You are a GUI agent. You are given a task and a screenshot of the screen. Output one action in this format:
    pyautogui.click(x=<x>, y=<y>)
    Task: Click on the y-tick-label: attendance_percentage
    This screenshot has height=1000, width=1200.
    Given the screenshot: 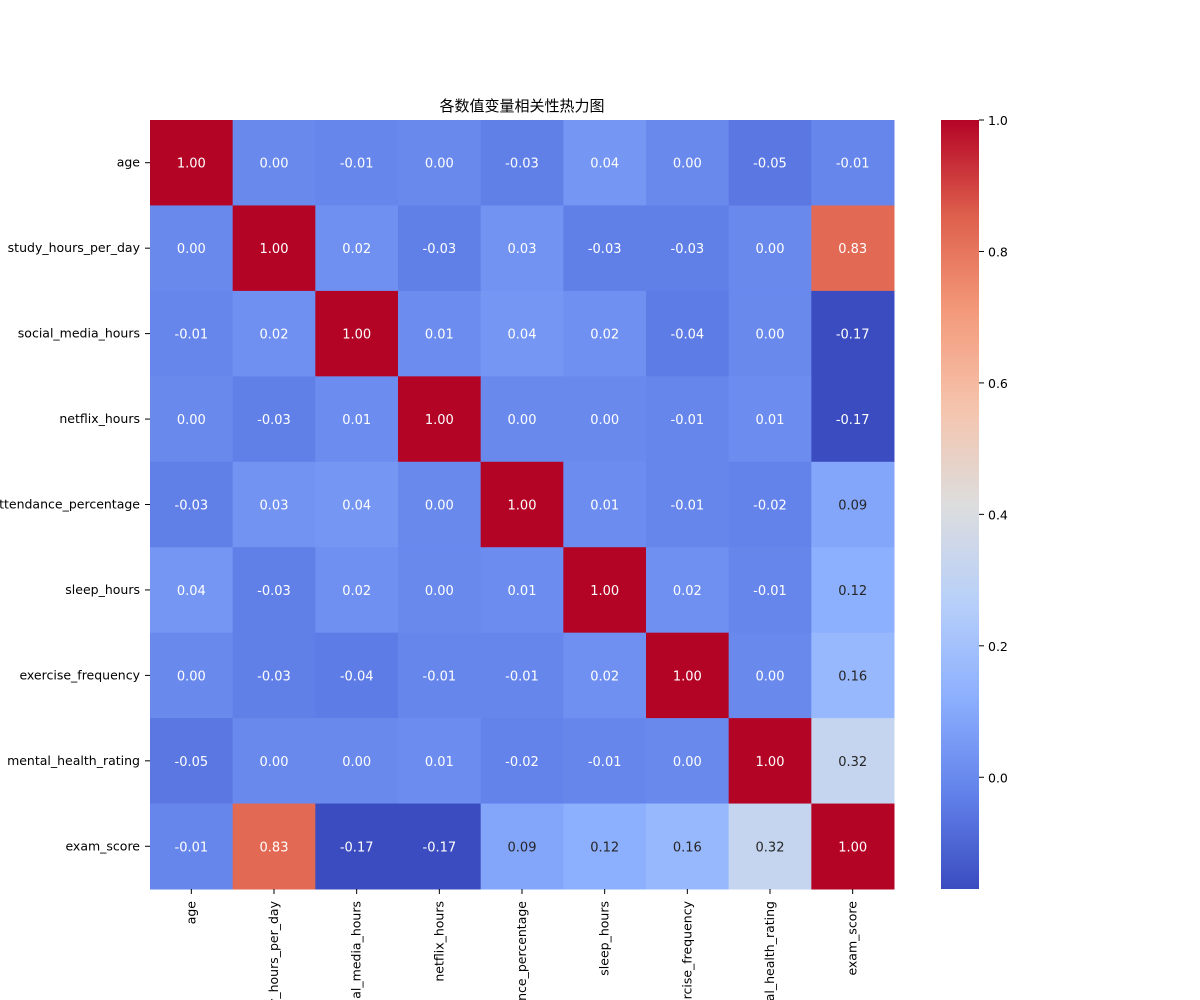 What is the action you would take?
    pyautogui.click(x=70, y=504)
    